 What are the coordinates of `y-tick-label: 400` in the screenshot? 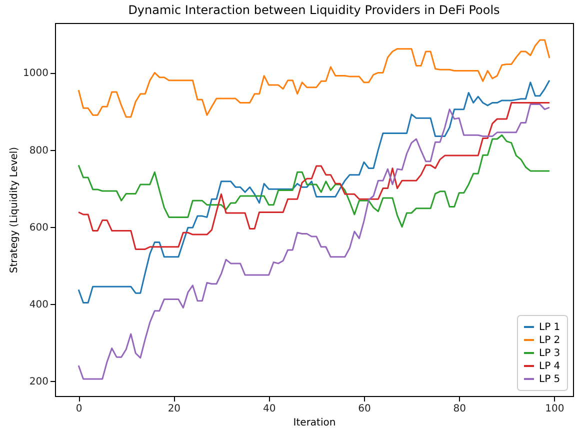 It's located at (38, 304).